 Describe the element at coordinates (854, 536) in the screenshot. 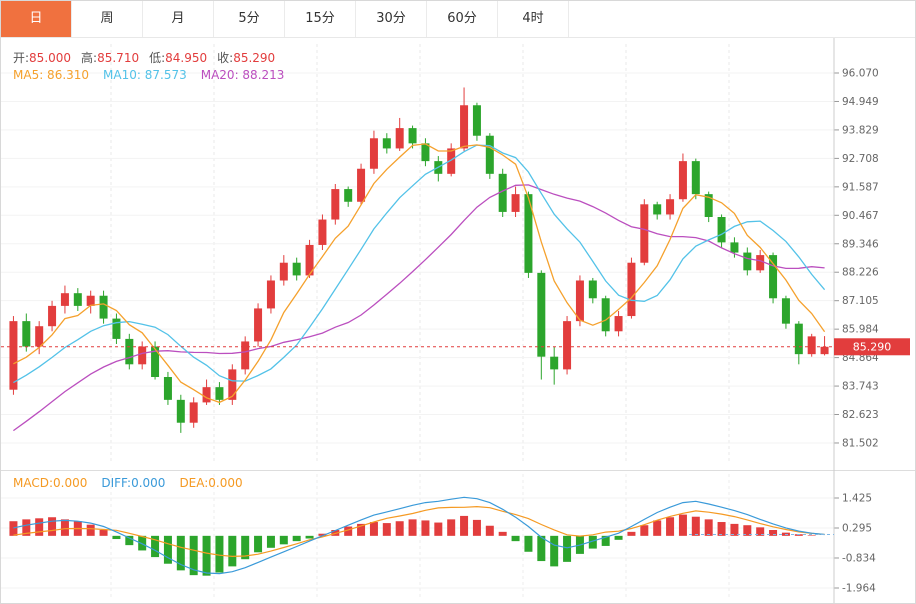

I see `macd-axis: 1.425 0.295 -0.834 -1.964` at that location.